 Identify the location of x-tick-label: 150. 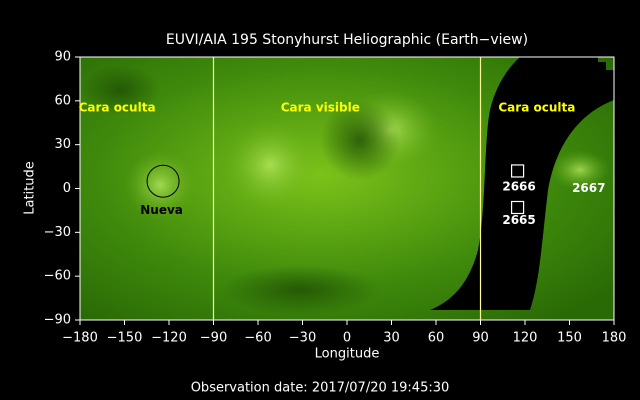
(569, 338).